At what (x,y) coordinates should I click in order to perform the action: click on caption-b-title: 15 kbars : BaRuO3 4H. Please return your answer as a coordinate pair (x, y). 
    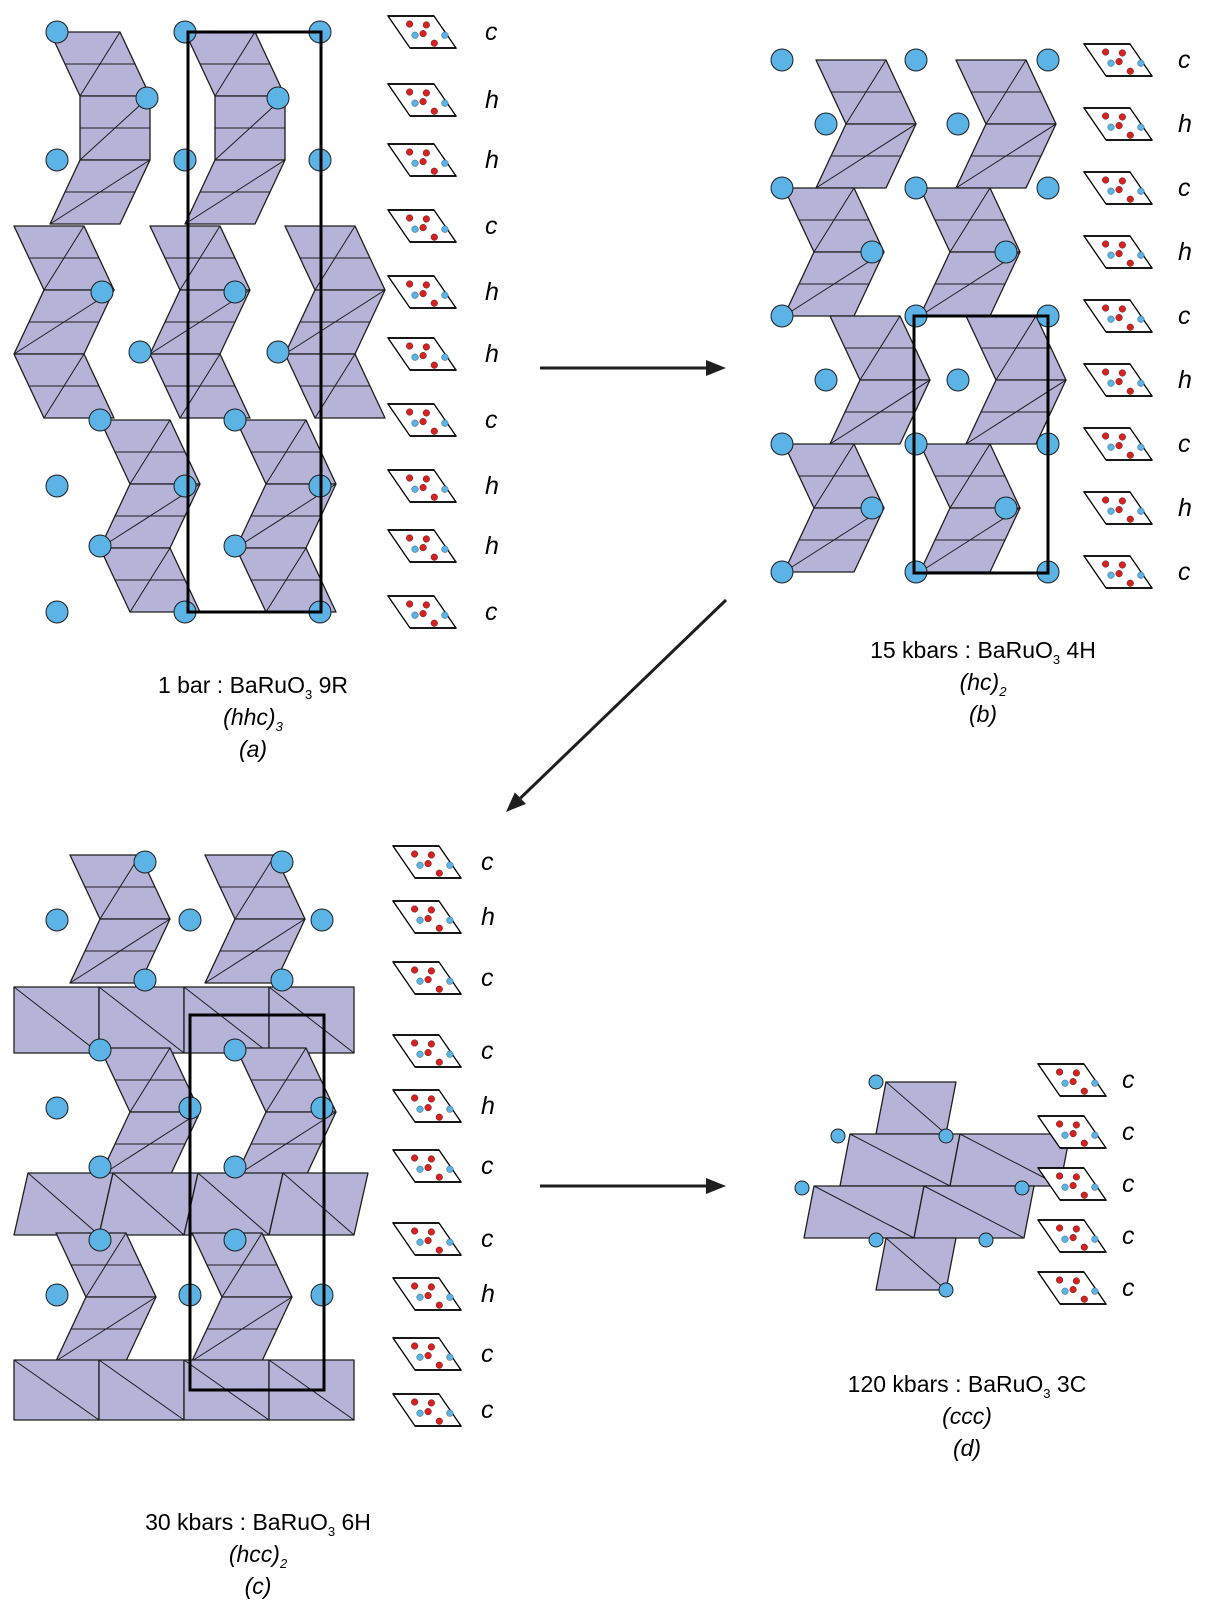
    Looking at the image, I should click on (983, 652).